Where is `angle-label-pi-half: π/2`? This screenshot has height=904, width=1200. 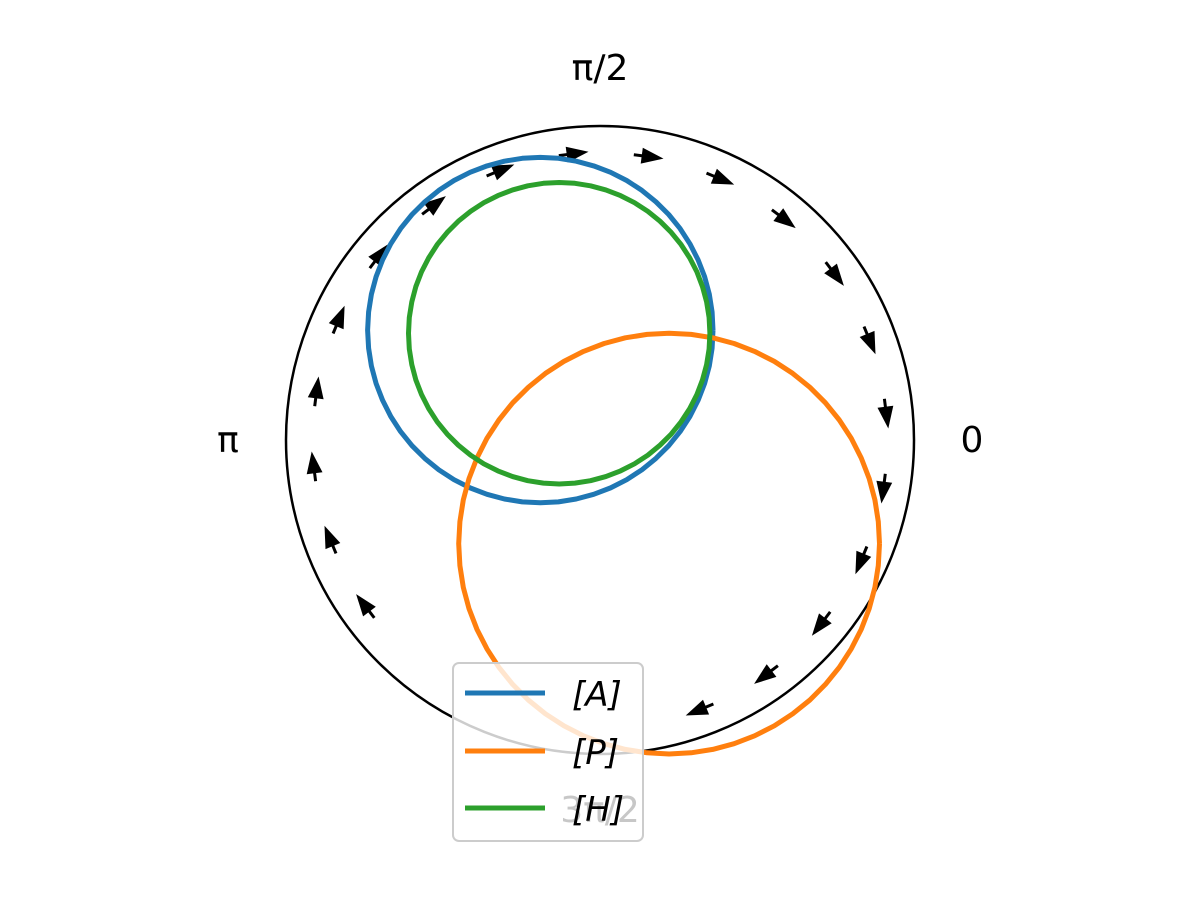
angle-label-pi-half: π/2 is located at coordinates (600, 68).